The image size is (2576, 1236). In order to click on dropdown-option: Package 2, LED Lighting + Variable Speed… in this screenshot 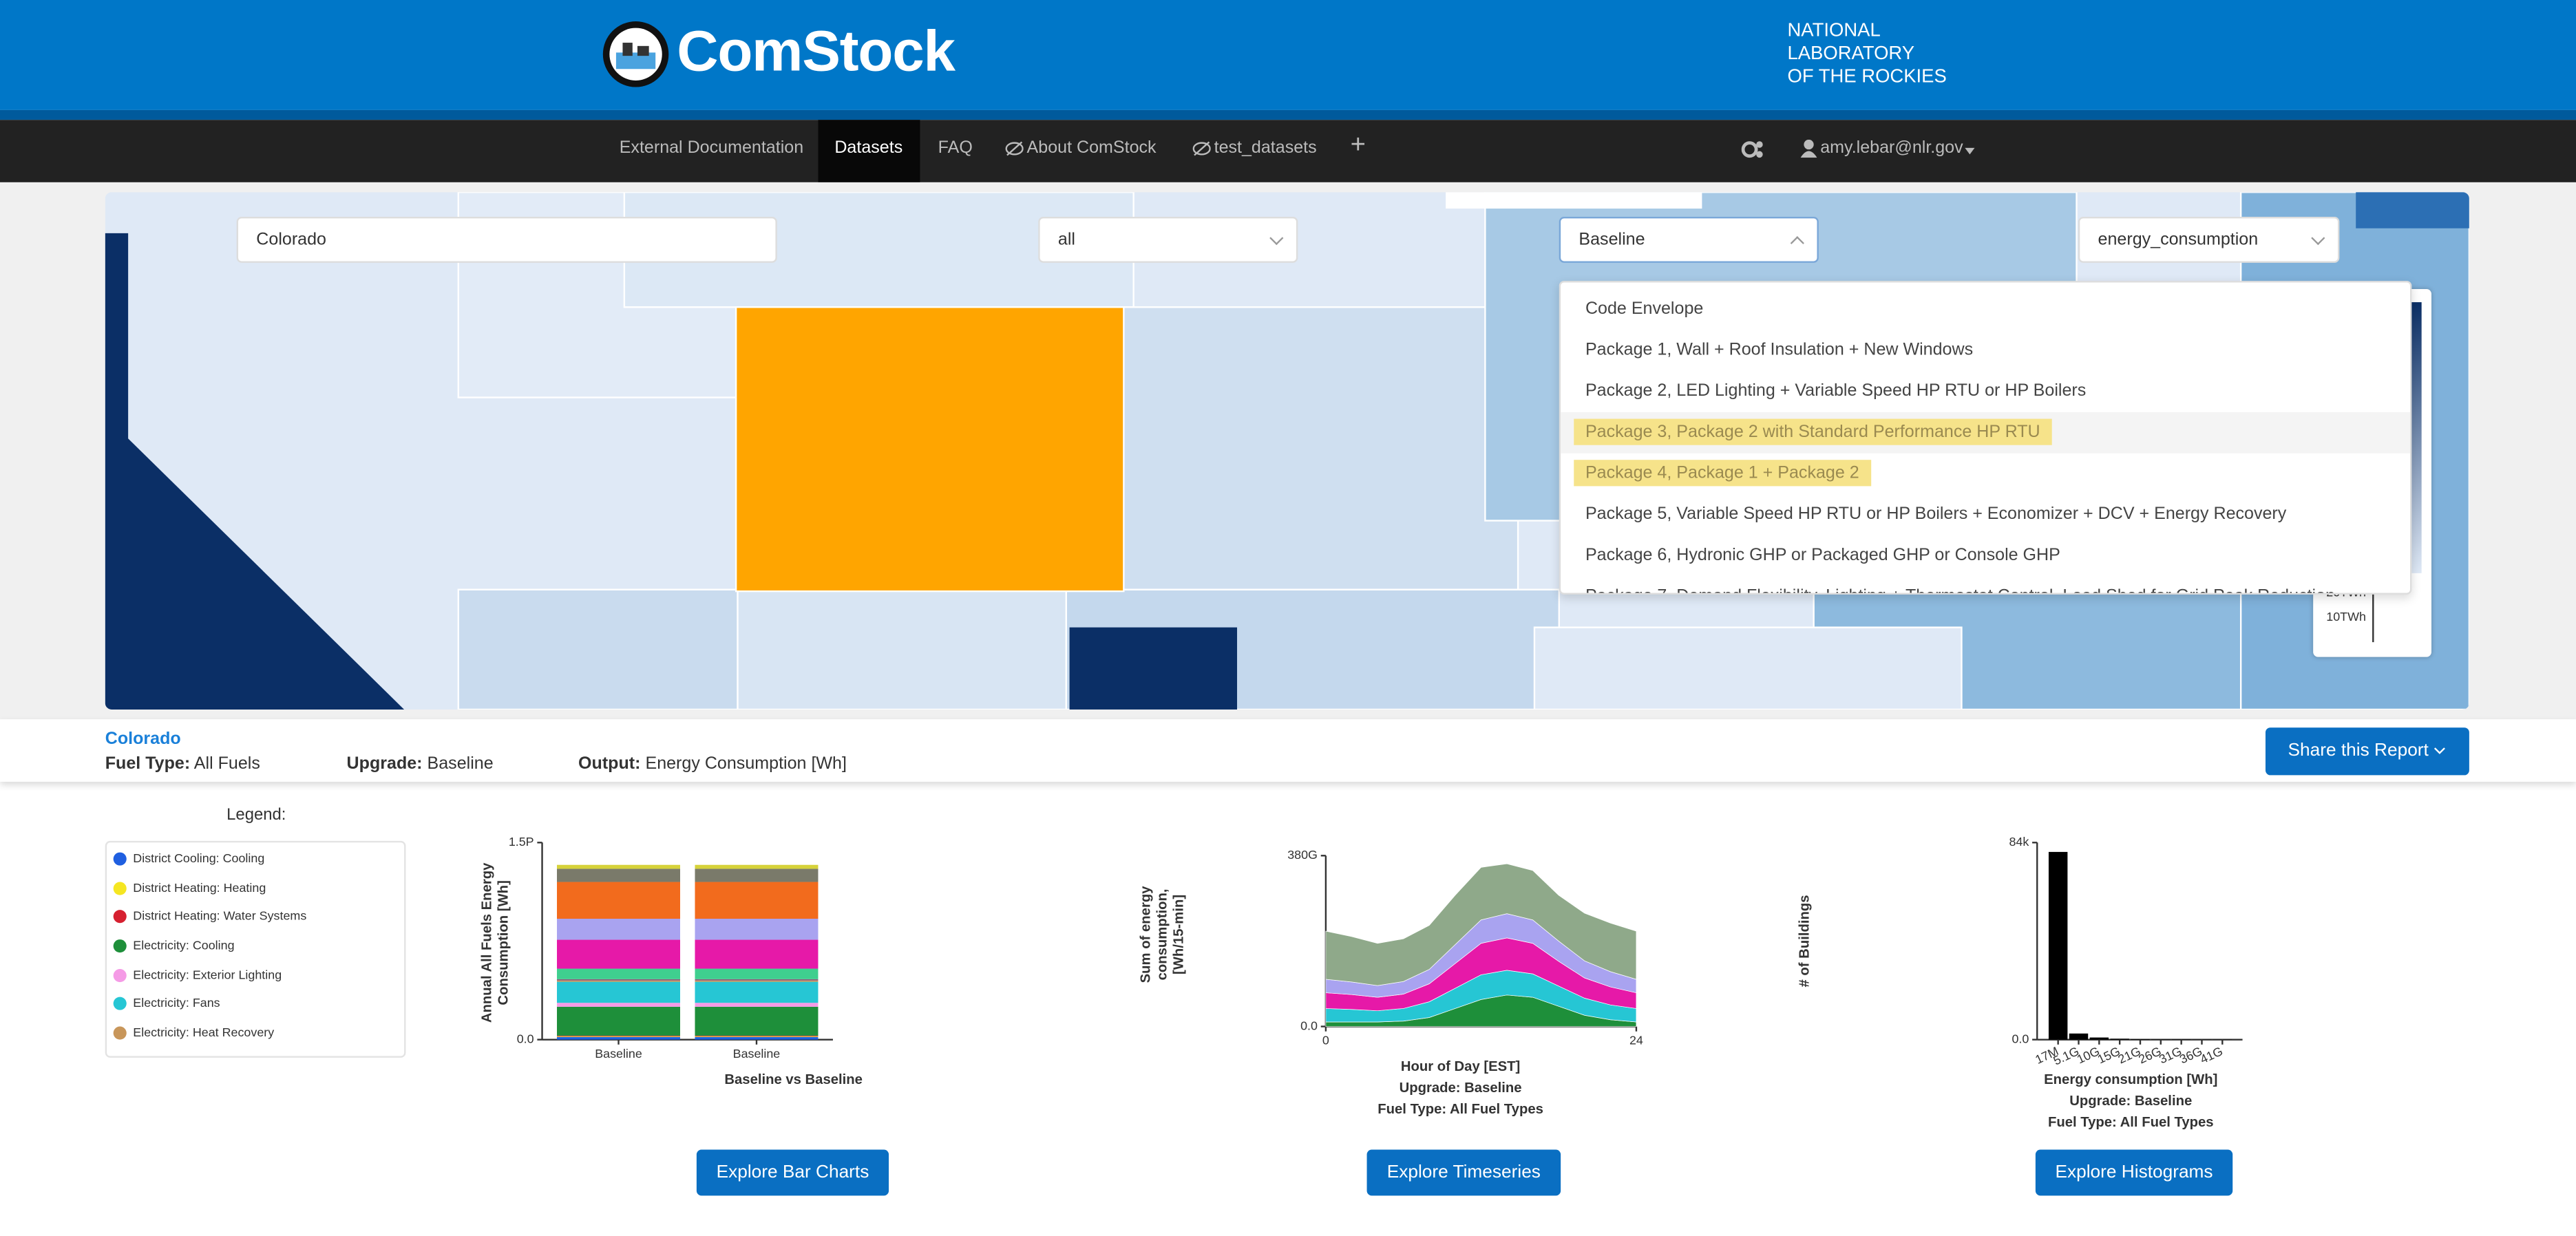, I will do `click(1986, 391)`.